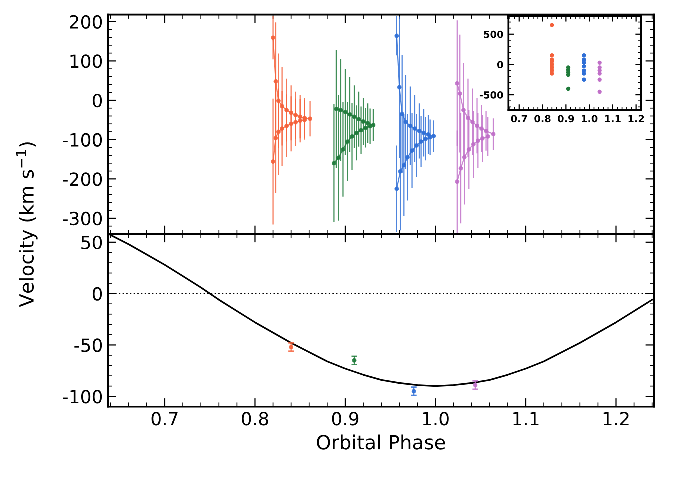 The image size is (680, 477). Describe the element at coordinates (88, 345) in the screenshot. I see `y-tick-label: -50` at that location.